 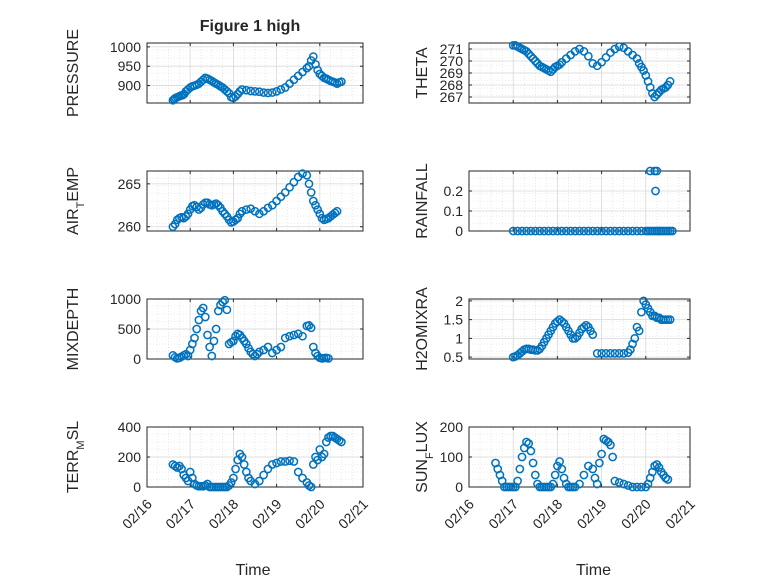 What do you see at coordinates (452, 49) in the screenshot?
I see `y-tick-label: 271` at bounding box center [452, 49].